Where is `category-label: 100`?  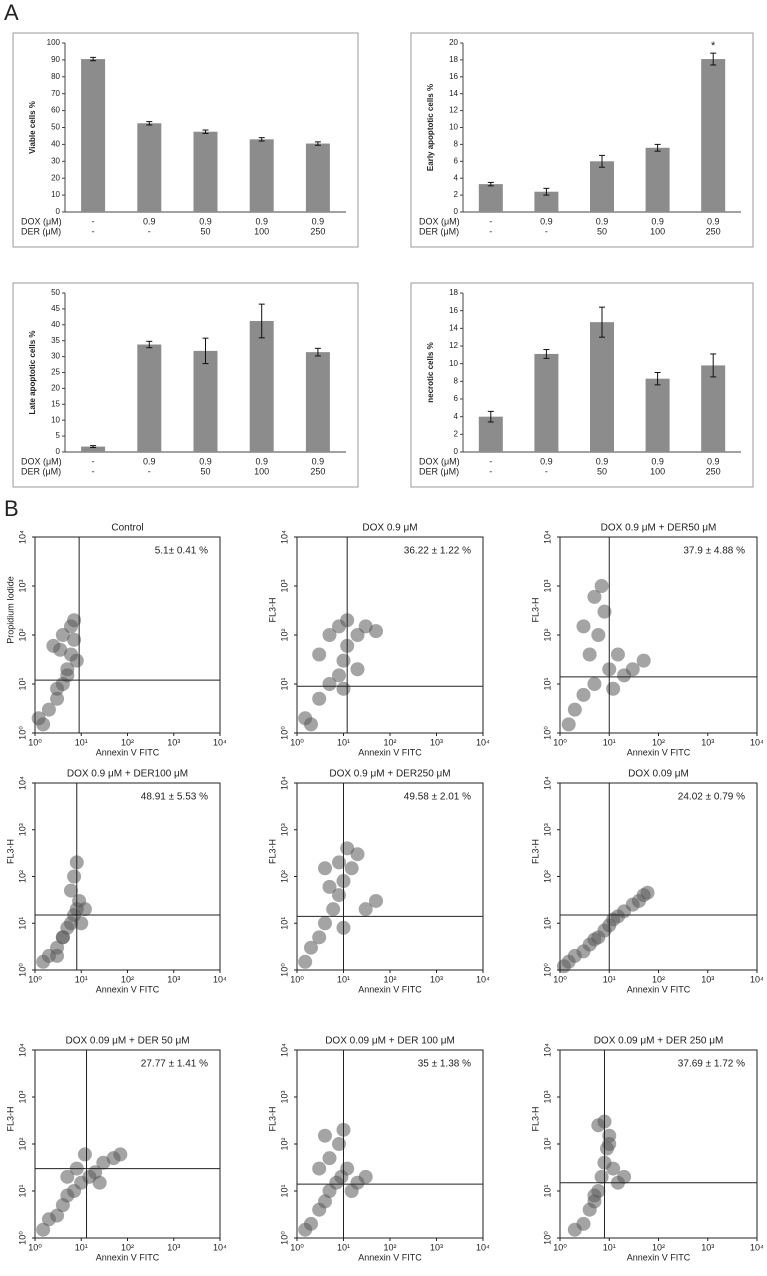
category-label: 100 is located at coordinates (261, 231).